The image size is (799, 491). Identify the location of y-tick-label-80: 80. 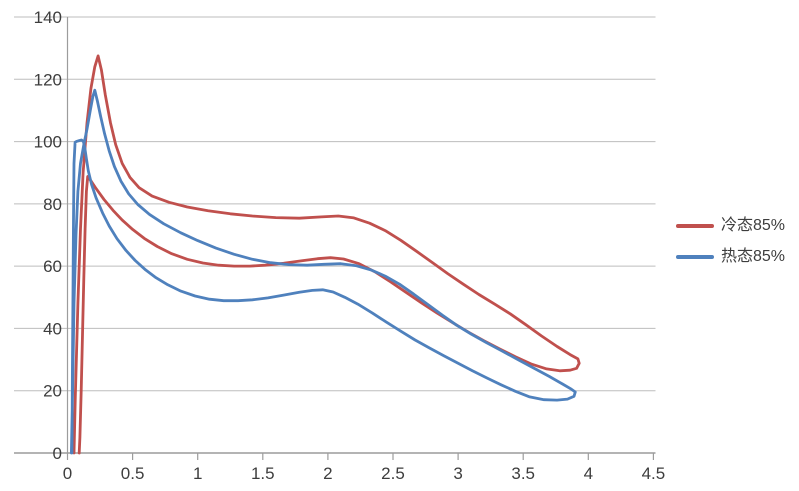
(52, 204).